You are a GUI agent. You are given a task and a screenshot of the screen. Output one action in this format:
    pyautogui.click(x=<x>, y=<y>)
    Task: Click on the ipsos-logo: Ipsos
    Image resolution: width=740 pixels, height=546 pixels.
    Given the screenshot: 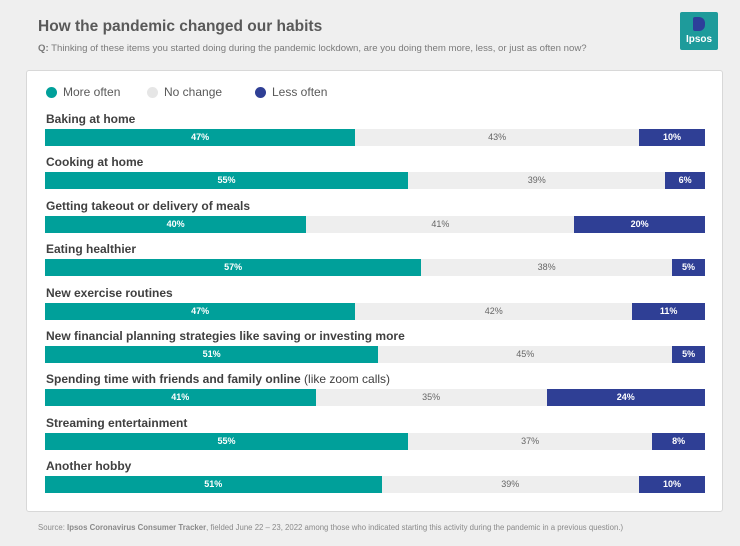 What is the action you would take?
    pyautogui.click(x=699, y=31)
    